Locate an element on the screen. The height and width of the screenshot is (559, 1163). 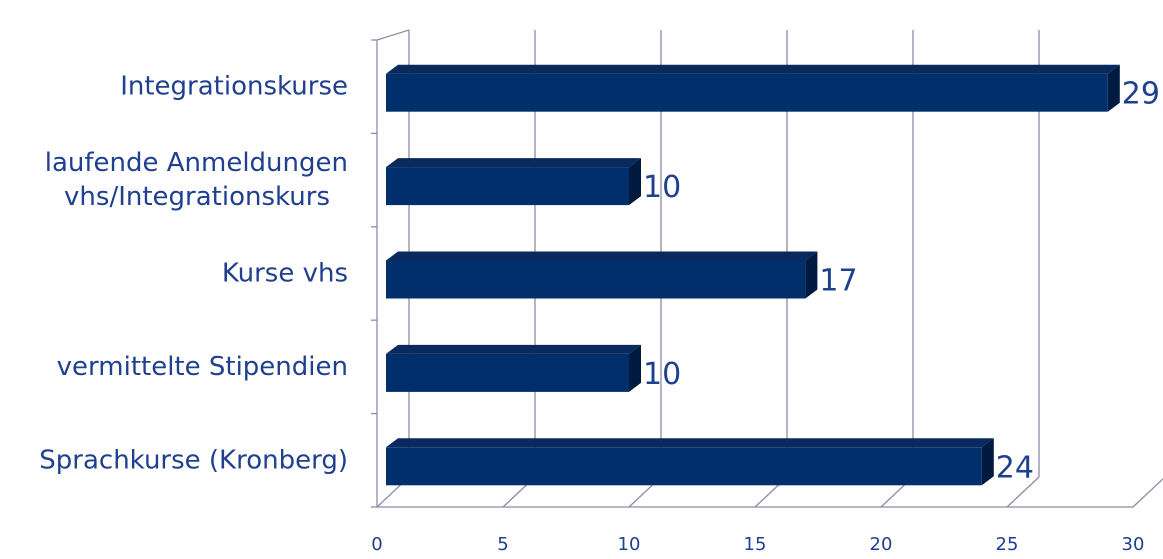
category-label-line: laufende Anmeldungen is located at coordinates (196, 163).